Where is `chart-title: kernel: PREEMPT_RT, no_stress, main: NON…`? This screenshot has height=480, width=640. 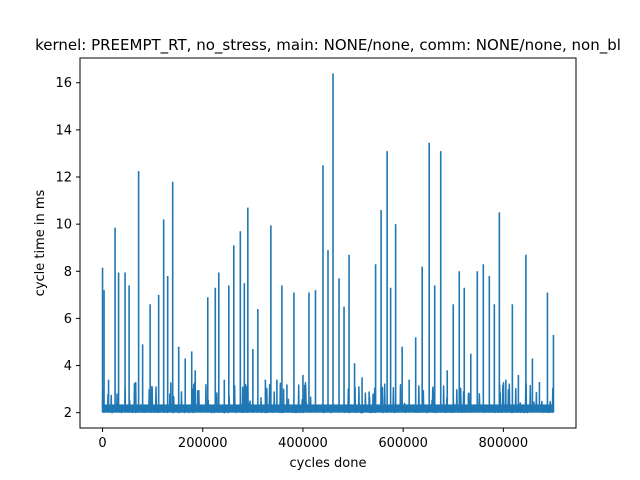 chart-title: kernel: PREEMPT_RT, no_stress, main: NON… is located at coordinates (328, 45).